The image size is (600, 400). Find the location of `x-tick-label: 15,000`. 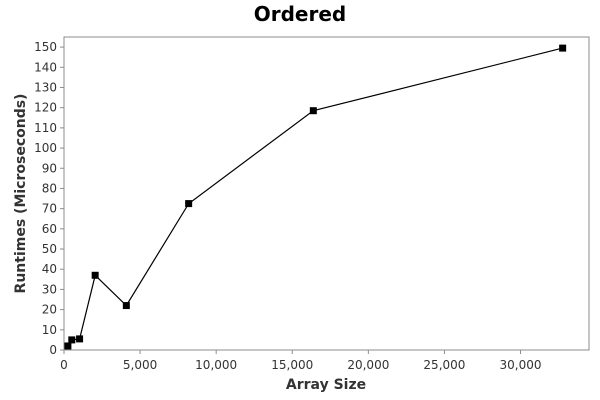

x-tick-label: 15,000 is located at coordinates (292, 365).